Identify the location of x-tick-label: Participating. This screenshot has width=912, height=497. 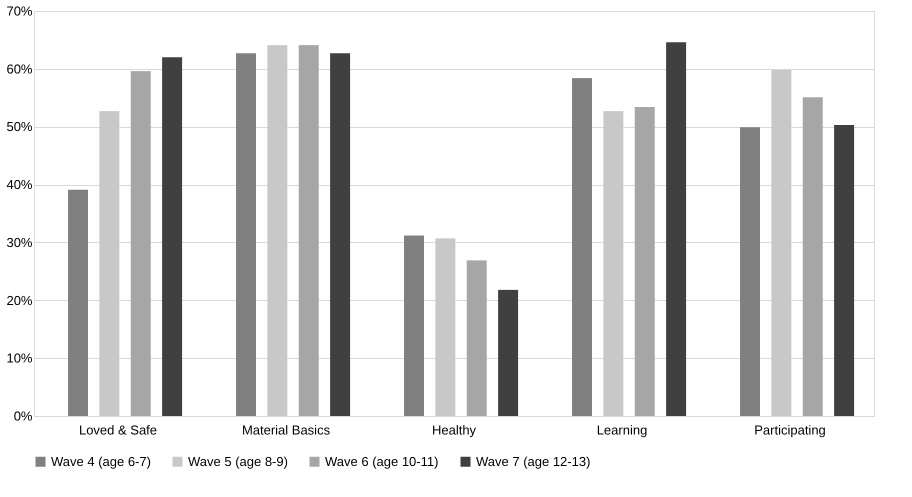
(790, 430).